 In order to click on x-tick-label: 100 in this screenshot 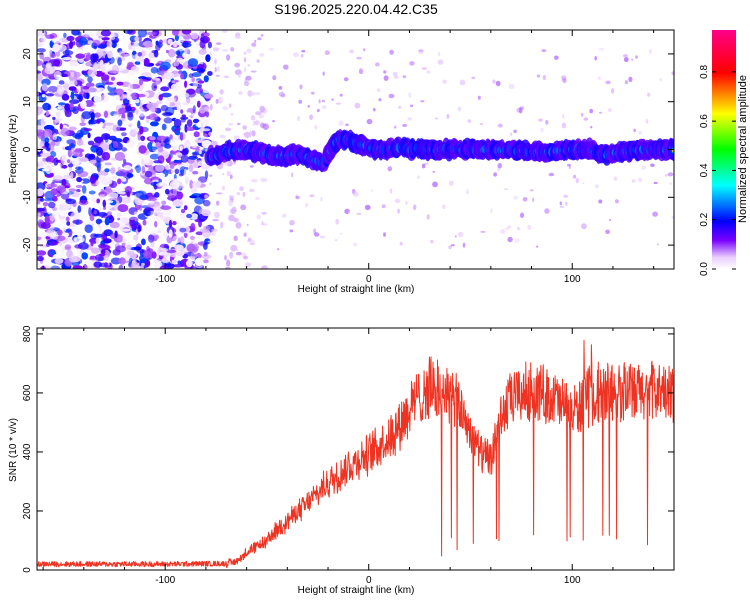, I will do `click(572, 279)`.